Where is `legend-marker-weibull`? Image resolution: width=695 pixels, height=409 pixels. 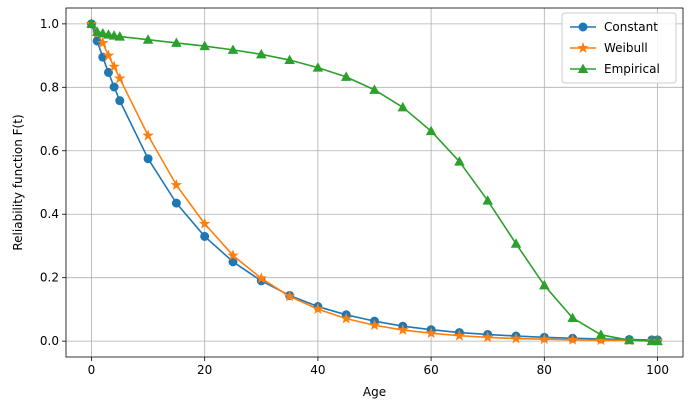
legend-marker-weibull is located at coordinates (583, 47).